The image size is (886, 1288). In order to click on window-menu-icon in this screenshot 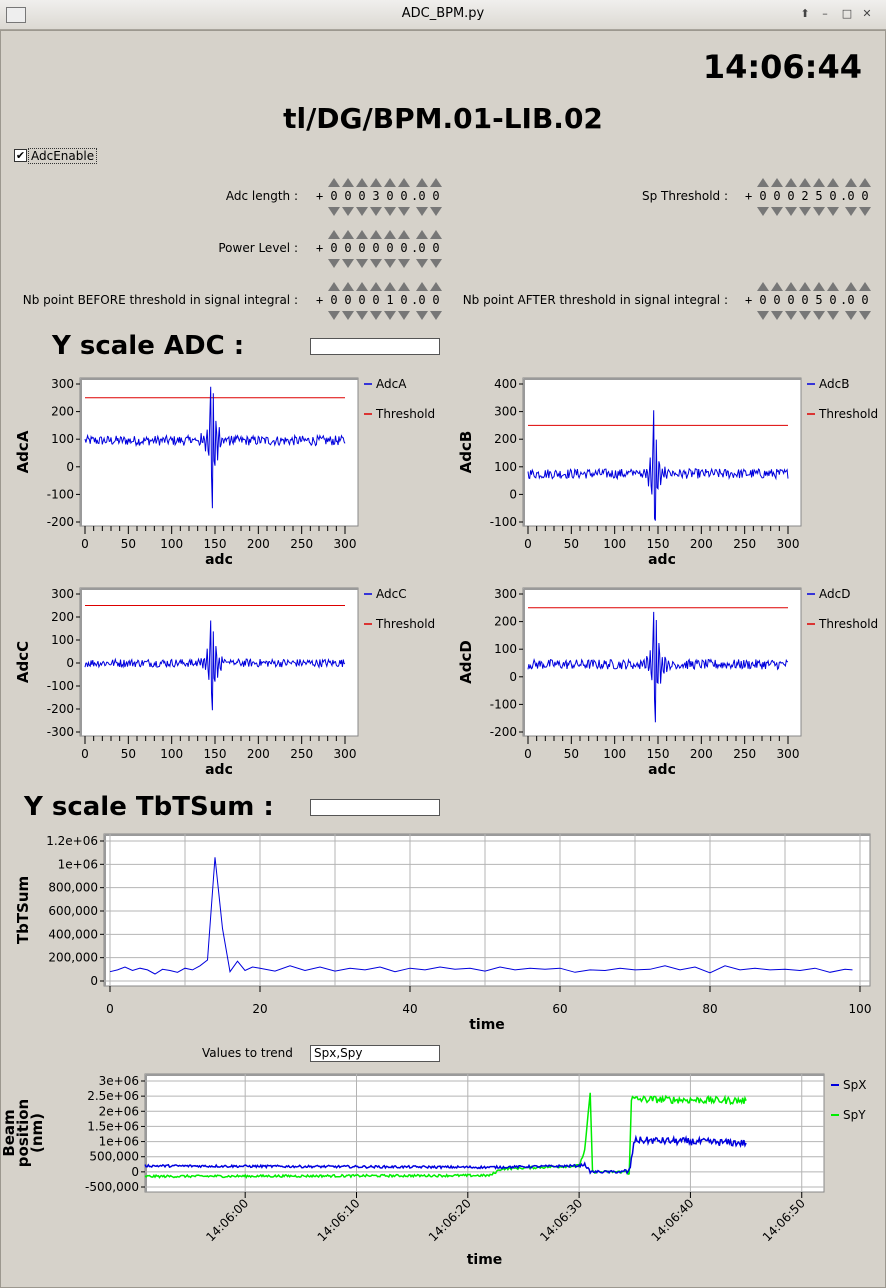, I will do `click(16, 15)`.